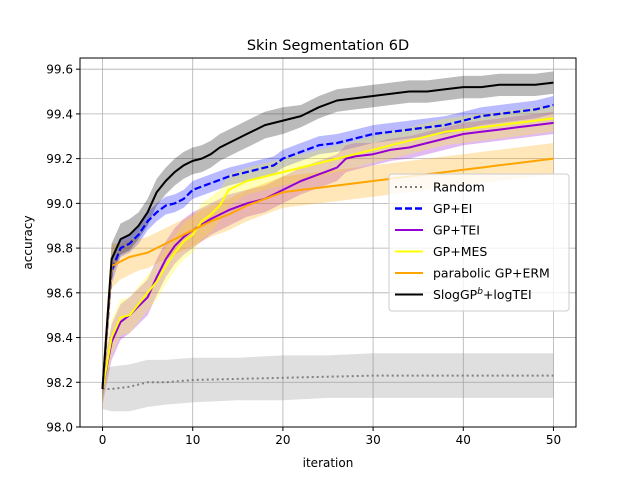  I want to click on y-axis-label: accuracy, so click(28, 242).